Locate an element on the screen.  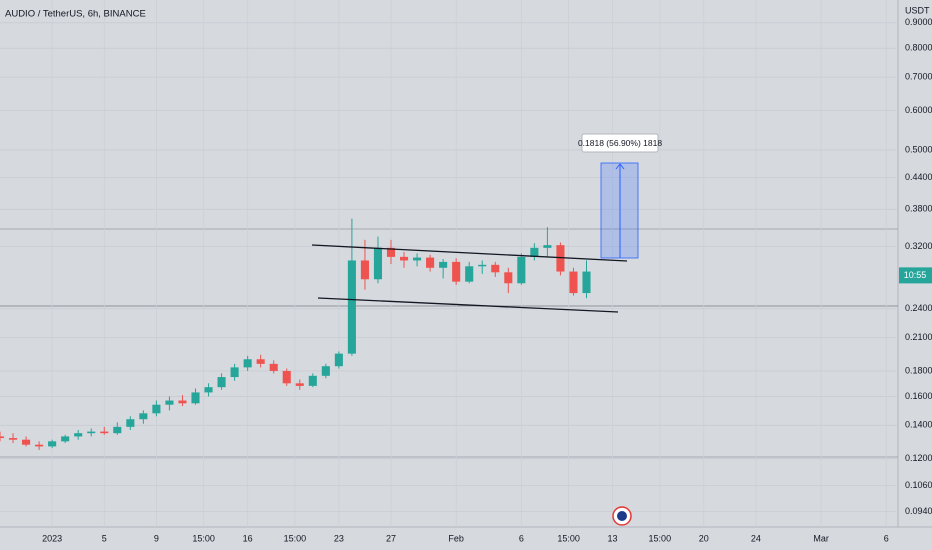
y-tick-label: 0.1400 is located at coordinates (918, 425).